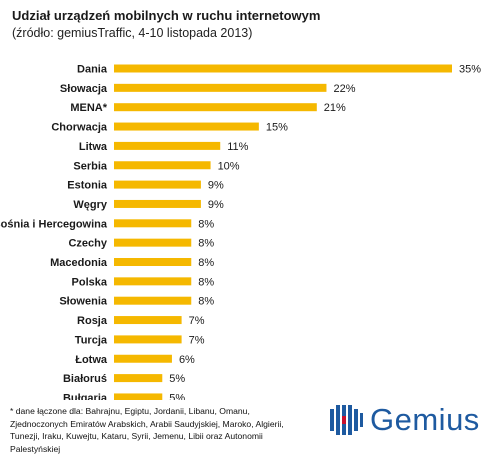  What do you see at coordinates (470, 70) in the screenshot?
I see `value-label: 35%` at bounding box center [470, 70].